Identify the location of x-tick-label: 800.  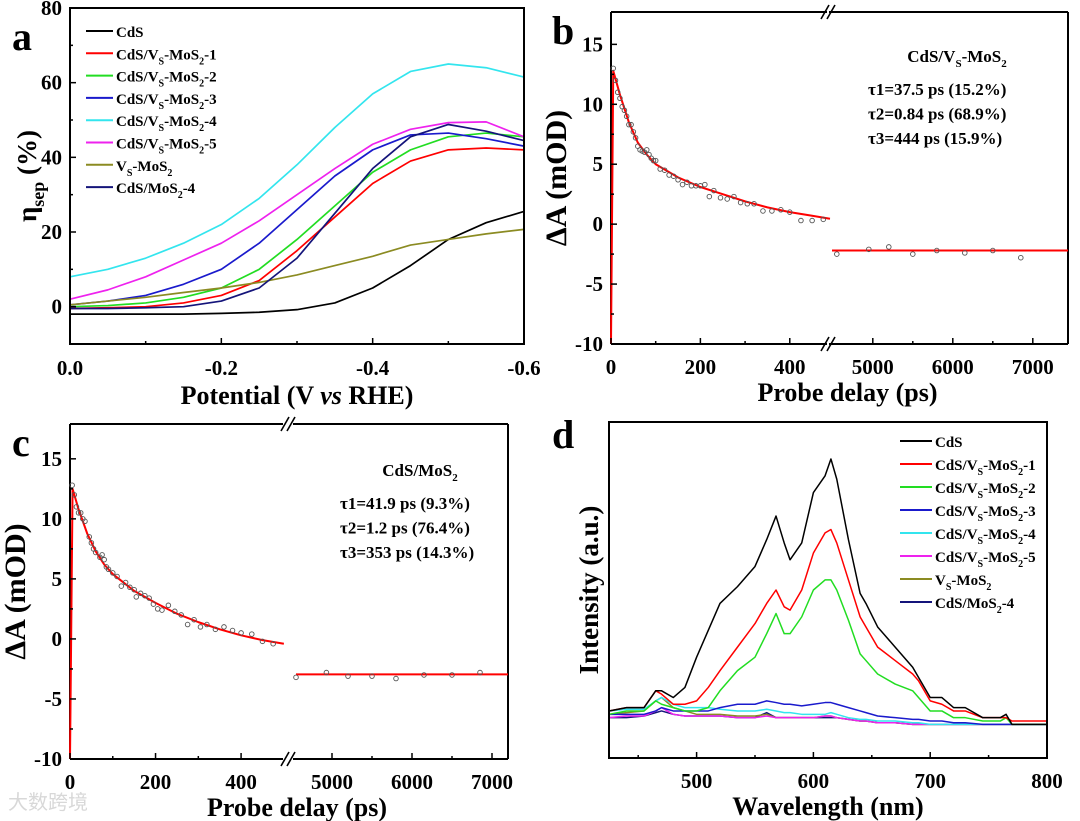
(1047, 781).